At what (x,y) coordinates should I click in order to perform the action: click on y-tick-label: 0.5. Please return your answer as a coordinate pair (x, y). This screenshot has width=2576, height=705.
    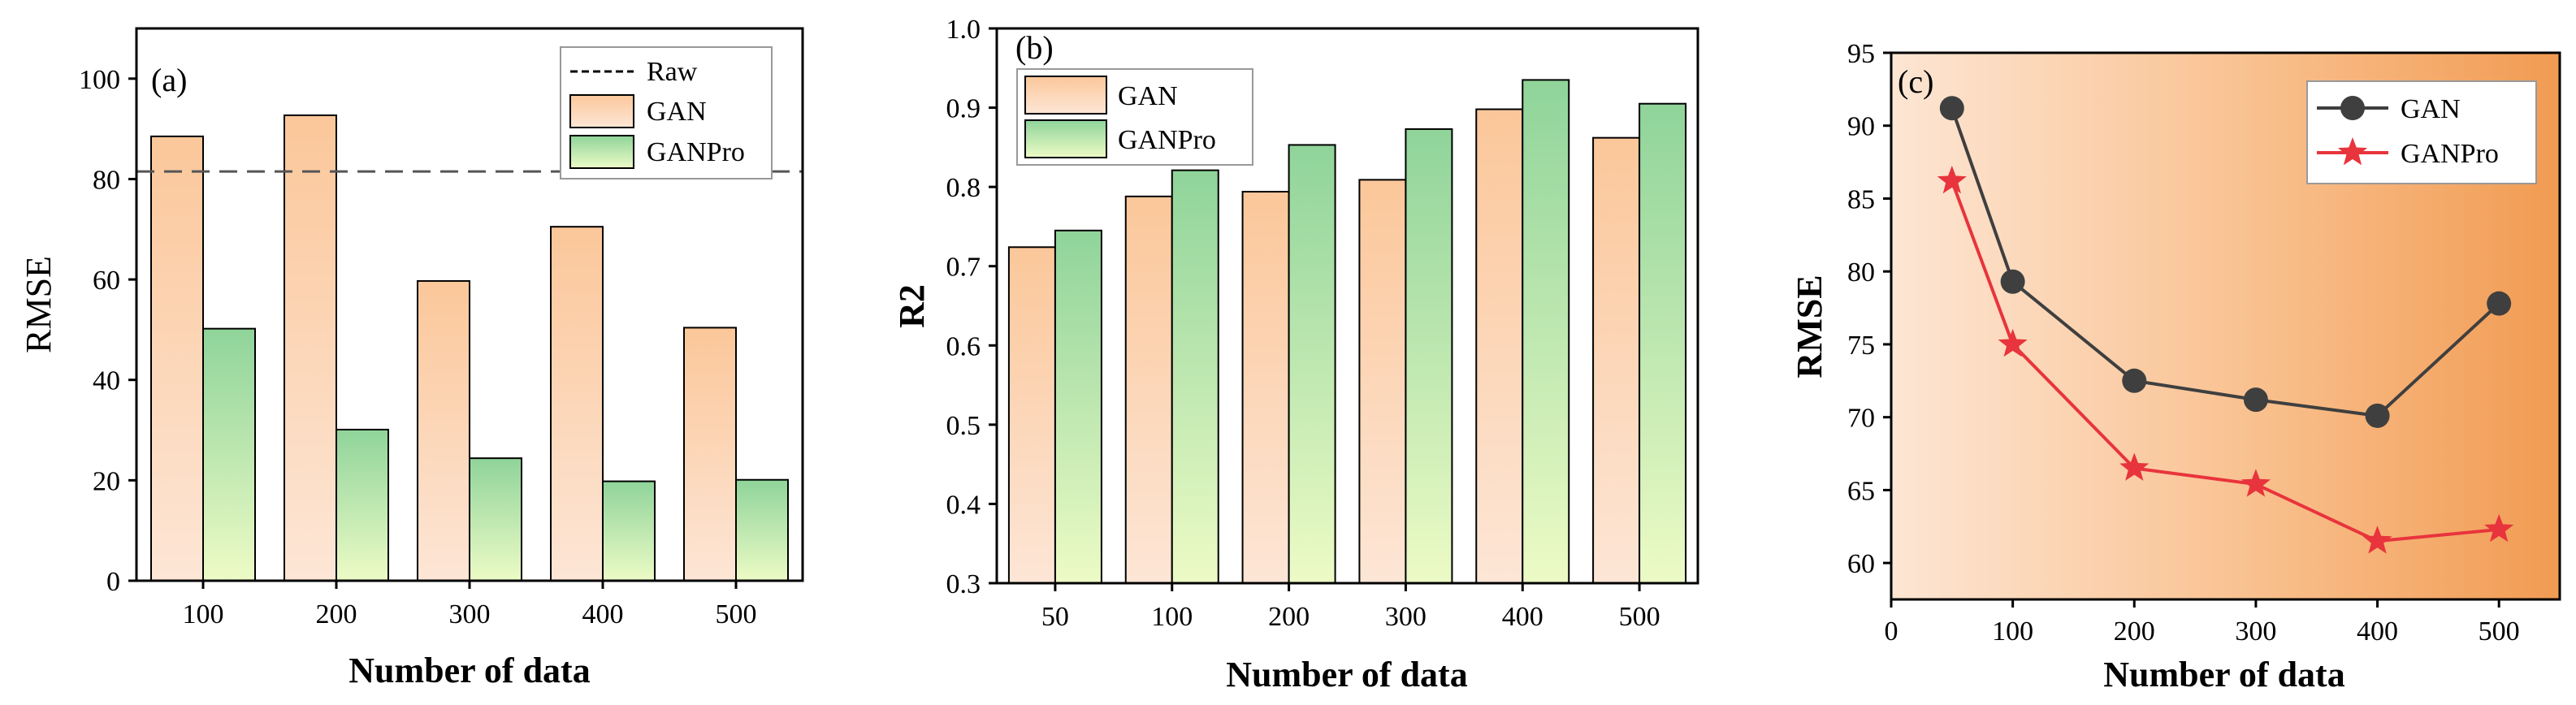
    Looking at the image, I should click on (963, 426).